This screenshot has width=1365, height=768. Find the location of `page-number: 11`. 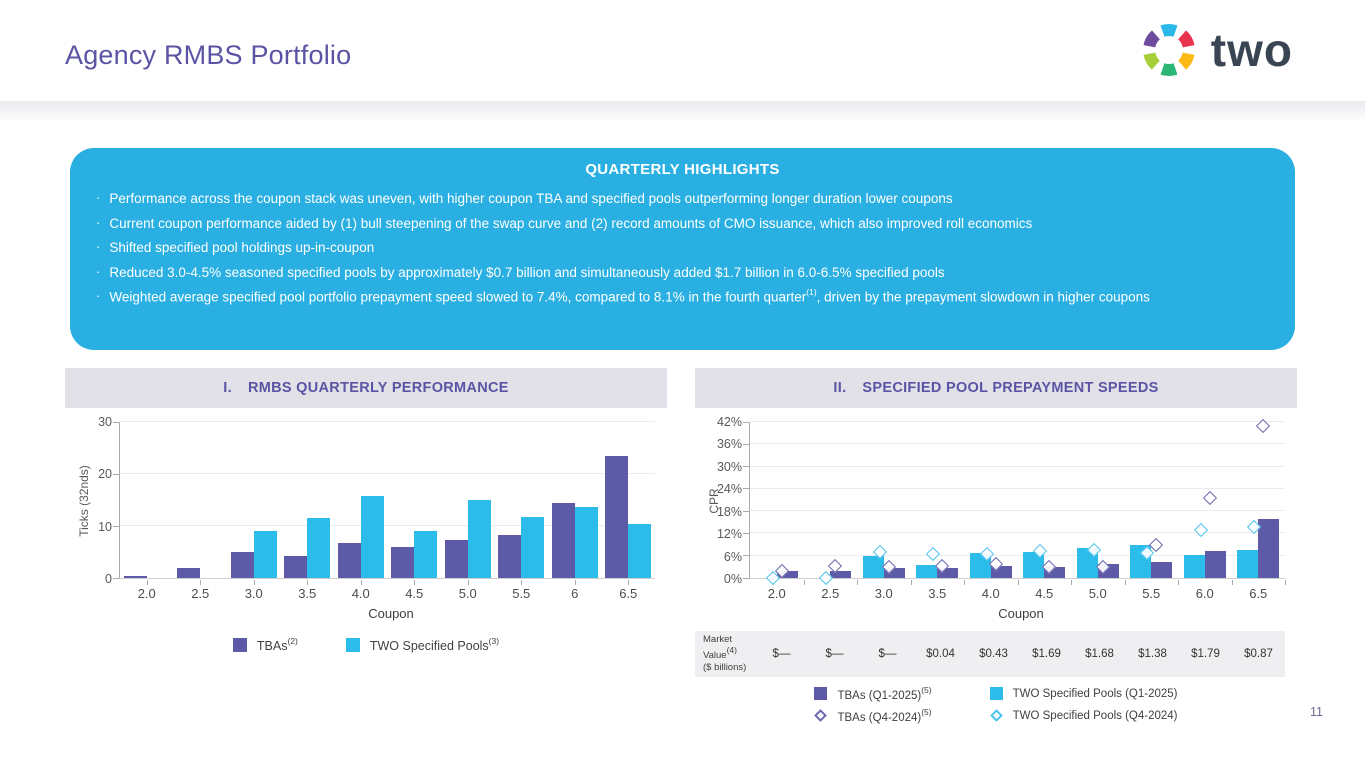

page-number: 11 is located at coordinates (1316, 712).